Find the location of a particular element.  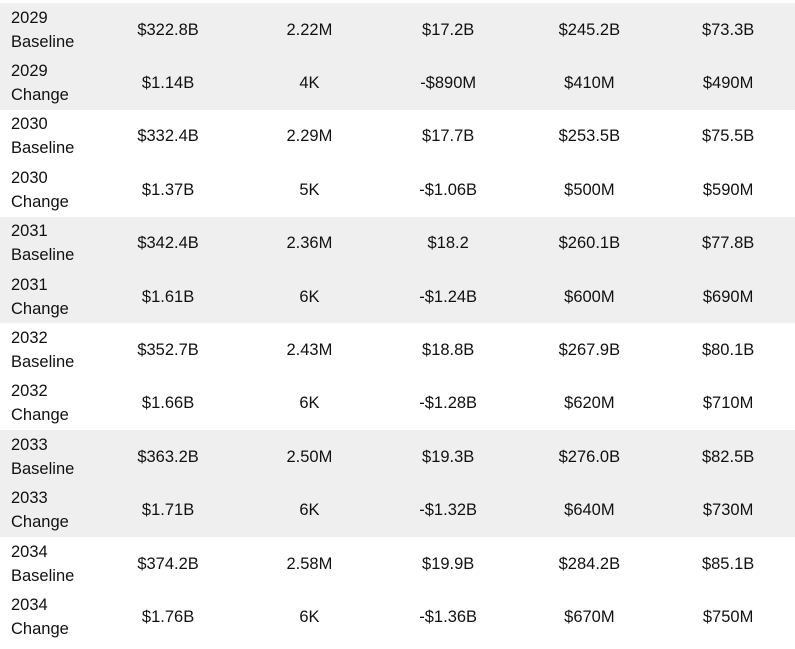

row-label: 2031 Change is located at coordinates (55, 297).